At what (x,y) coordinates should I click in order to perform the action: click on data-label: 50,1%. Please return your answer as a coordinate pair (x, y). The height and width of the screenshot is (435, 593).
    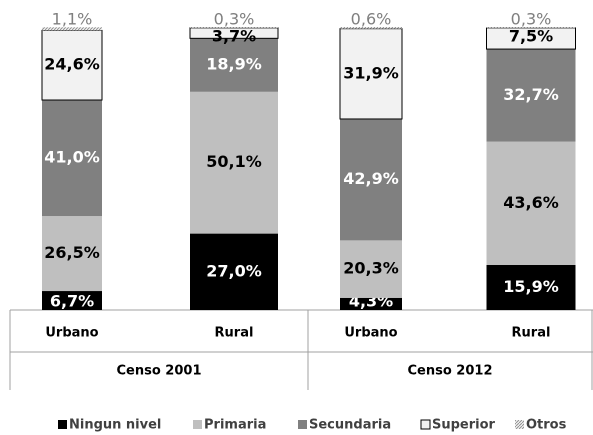
    Looking at the image, I should click on (234, 161).